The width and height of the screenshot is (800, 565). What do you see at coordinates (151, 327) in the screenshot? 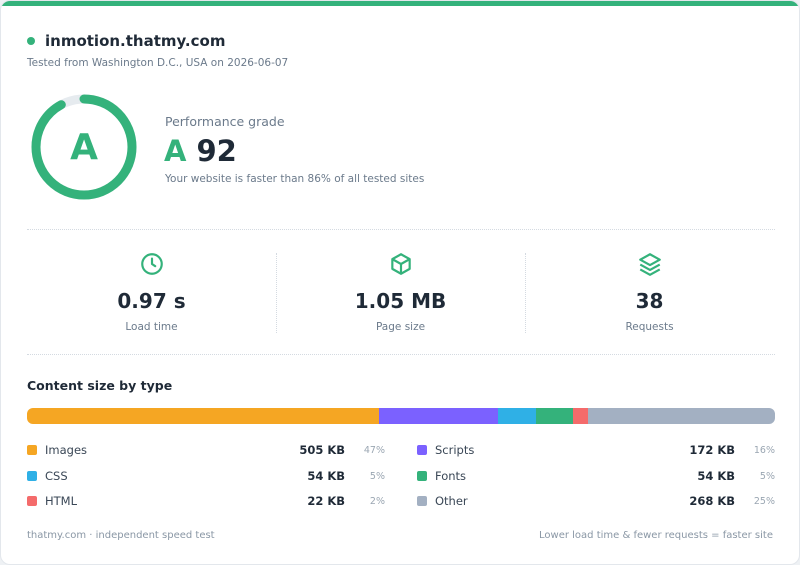
I see `metric-label: Load time` at bounding box center [151, 327].